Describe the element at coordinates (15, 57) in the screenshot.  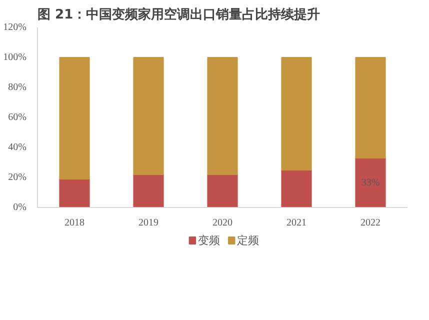
I see `y-tick-label: 100%` at that location.